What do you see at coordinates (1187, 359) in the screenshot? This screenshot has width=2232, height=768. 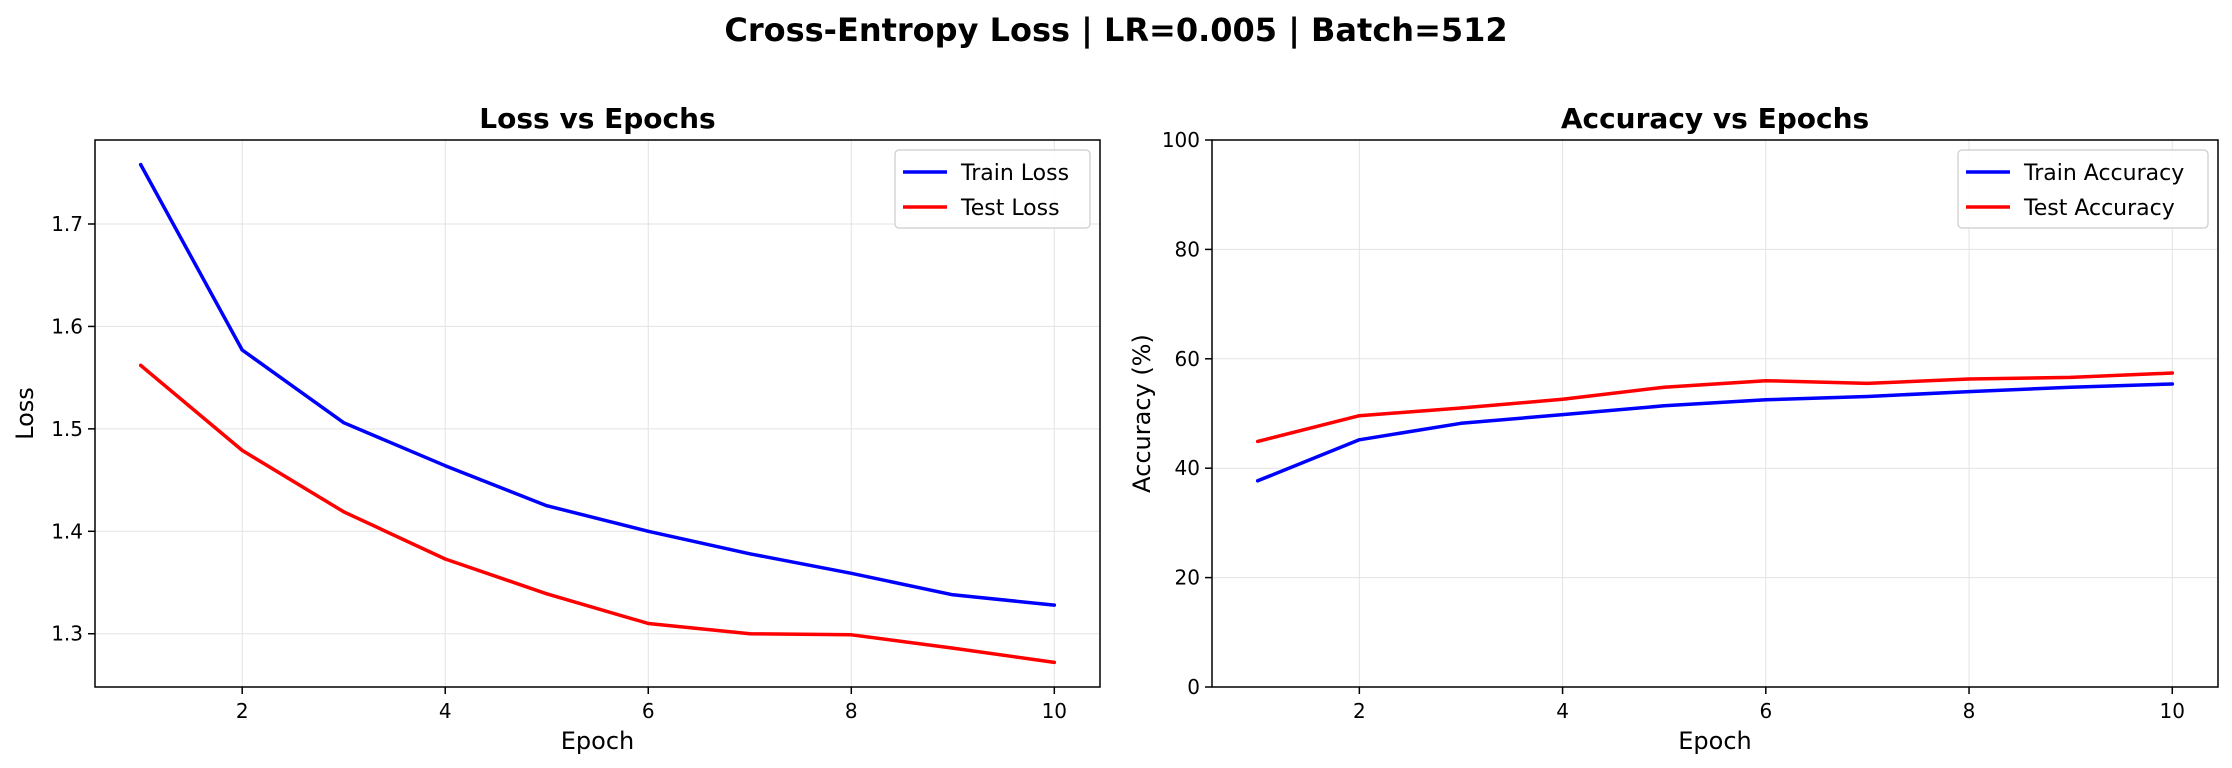 I see `accuracy-ytick-label: 60` at bounding box center [1187, 359].